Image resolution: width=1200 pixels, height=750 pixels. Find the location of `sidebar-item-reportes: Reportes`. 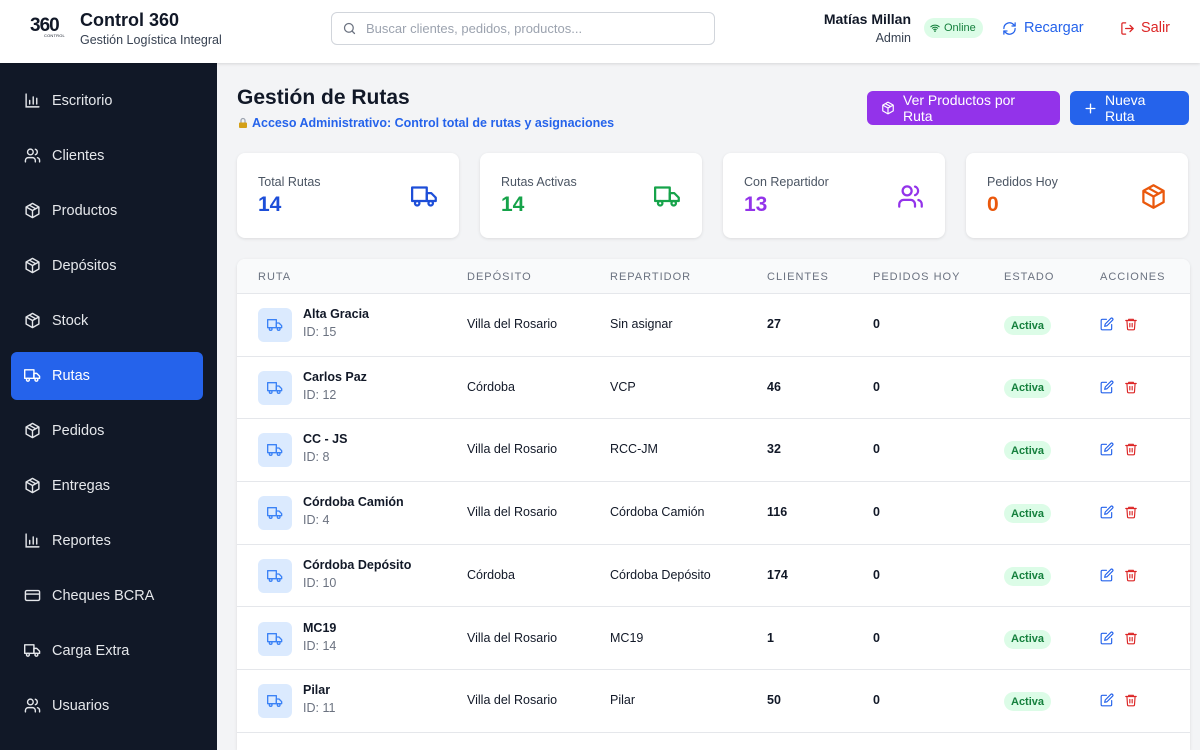

sidebar-item-reportes: Reportes is located at coordinates (107, 541).